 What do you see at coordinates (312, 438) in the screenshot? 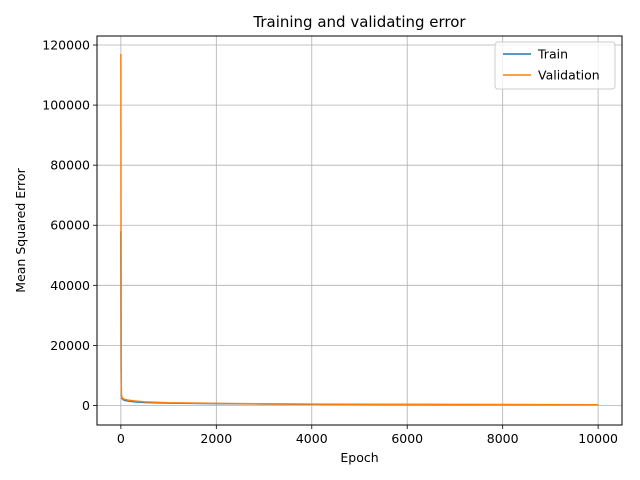
I see `x-tick-label: 4000` at bounding box center [312, 438].